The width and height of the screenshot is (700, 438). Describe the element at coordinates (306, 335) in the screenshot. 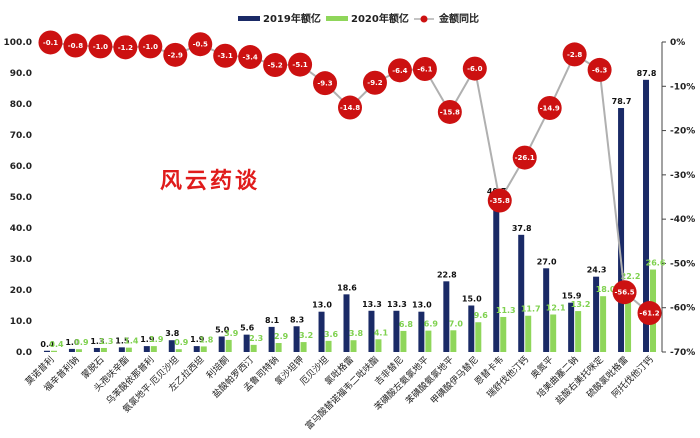

I see `bar-2020-value-label: 3.2` at that location.